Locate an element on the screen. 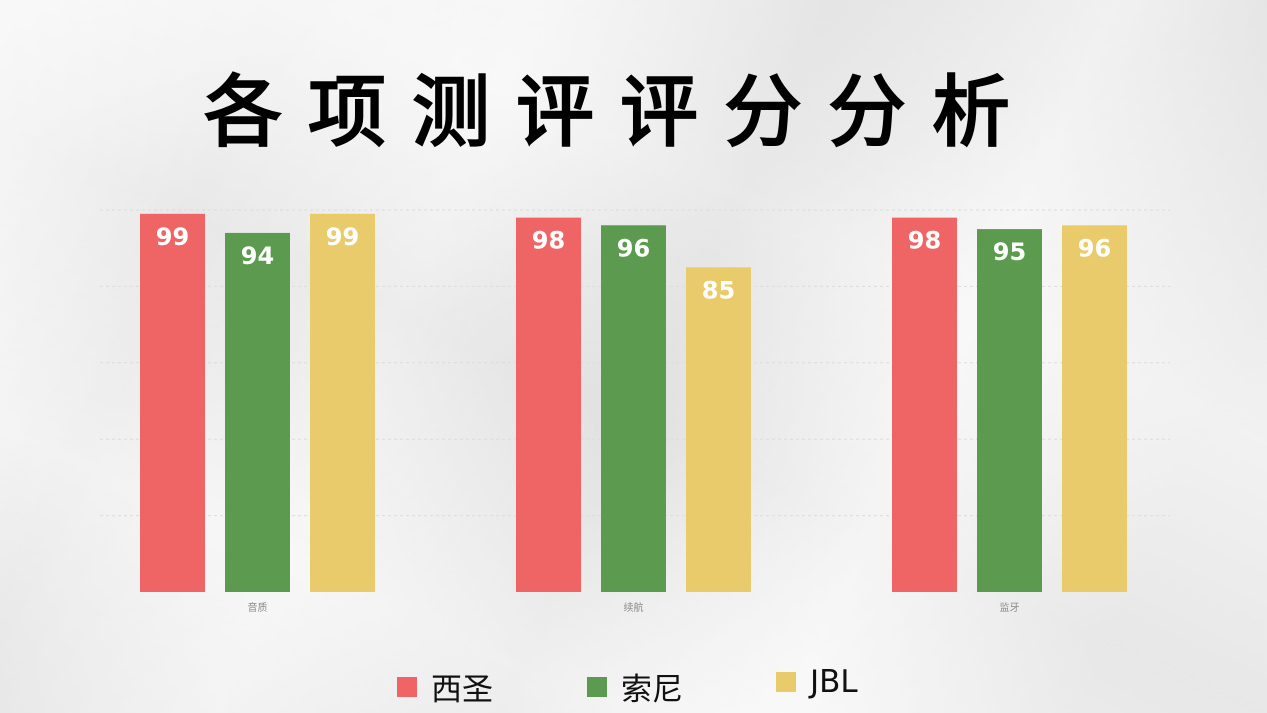 This screenshot has height=713, width=1267. category-label: 监牙 is located at coordinates (1010, 607).